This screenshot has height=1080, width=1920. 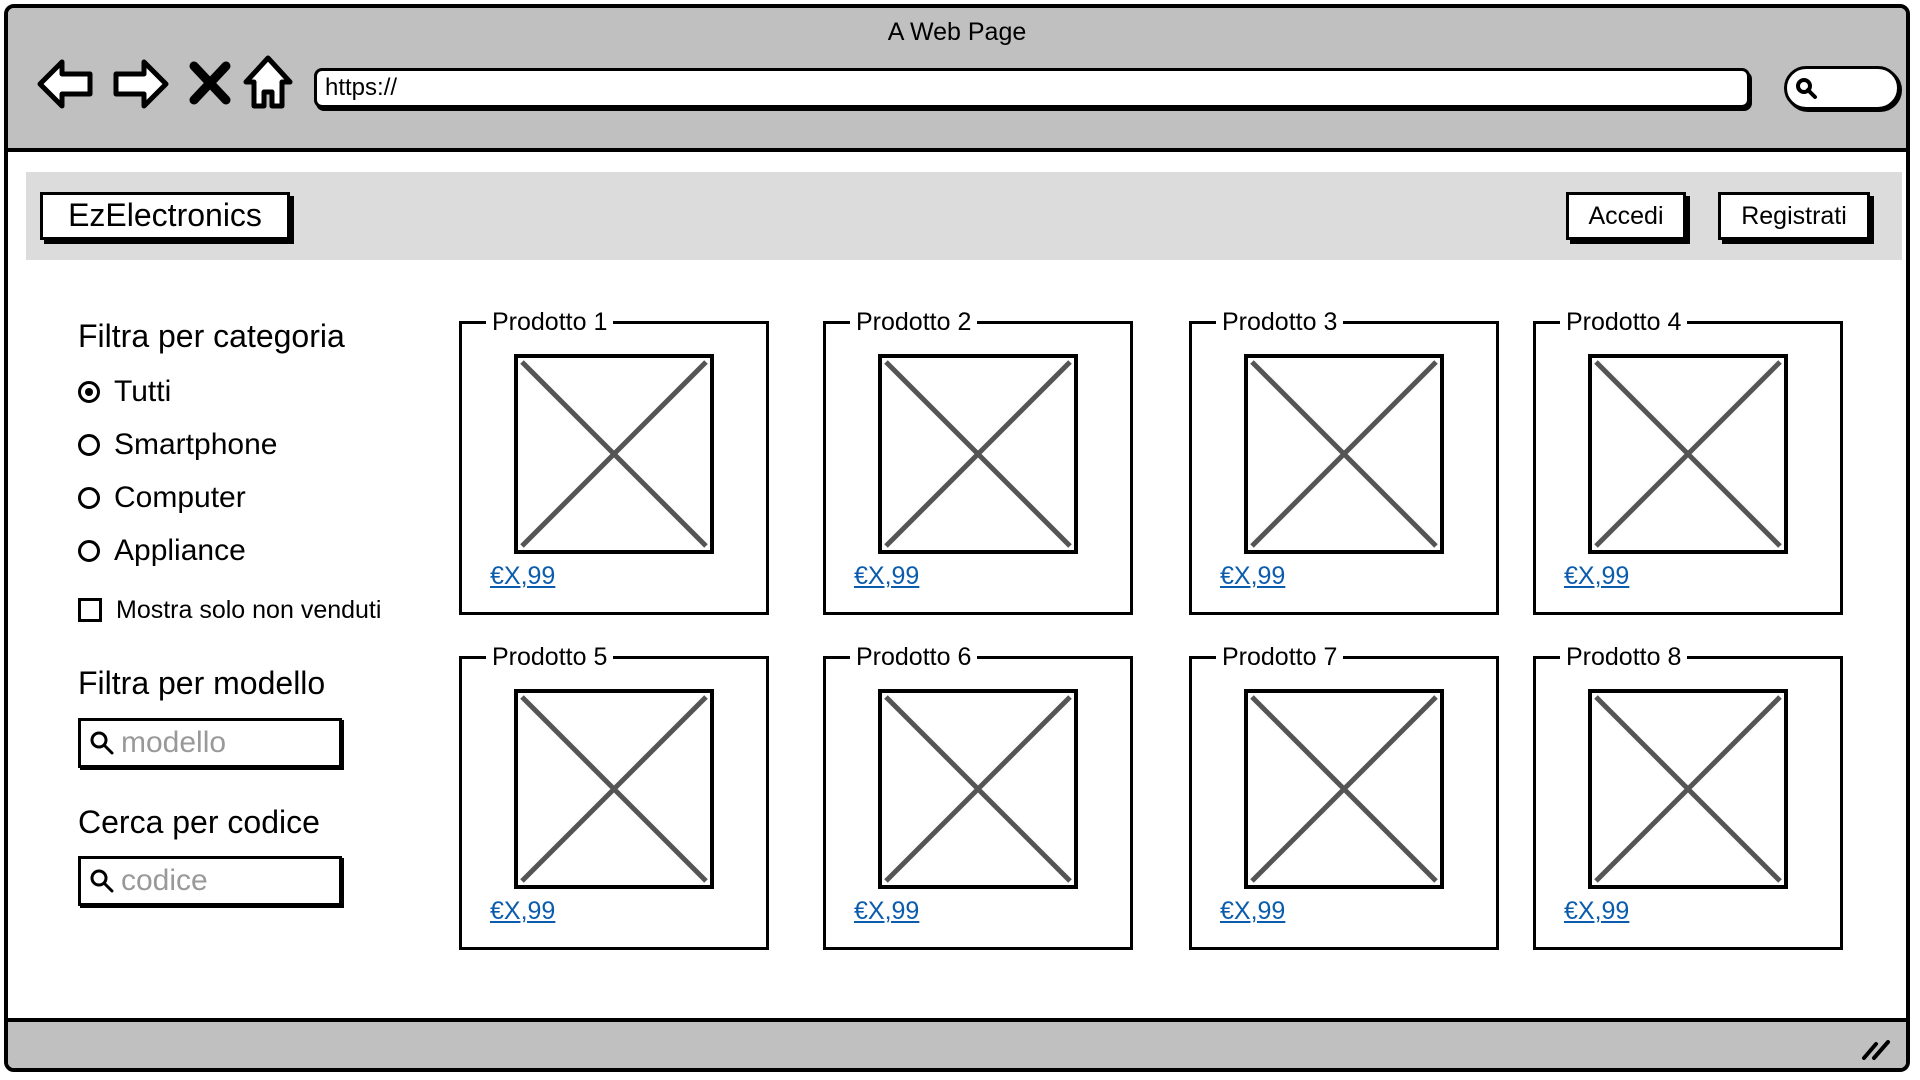 I want to click on product-card: Prodotto 7 €X,99, so click(x=1344, y=796).